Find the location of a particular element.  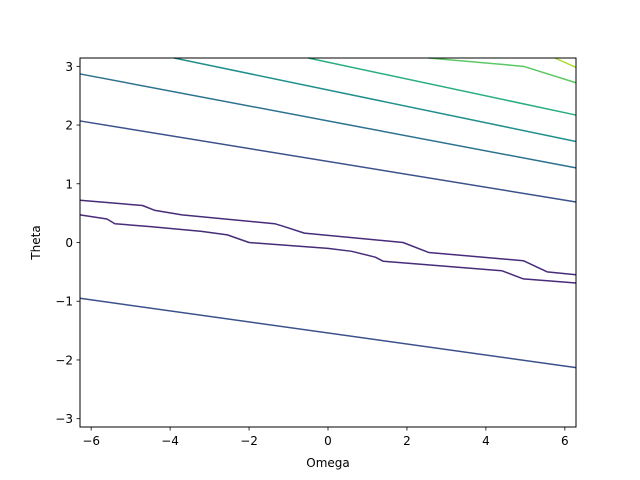

y-axis-label: Theta is located at coordinates (36, 242).